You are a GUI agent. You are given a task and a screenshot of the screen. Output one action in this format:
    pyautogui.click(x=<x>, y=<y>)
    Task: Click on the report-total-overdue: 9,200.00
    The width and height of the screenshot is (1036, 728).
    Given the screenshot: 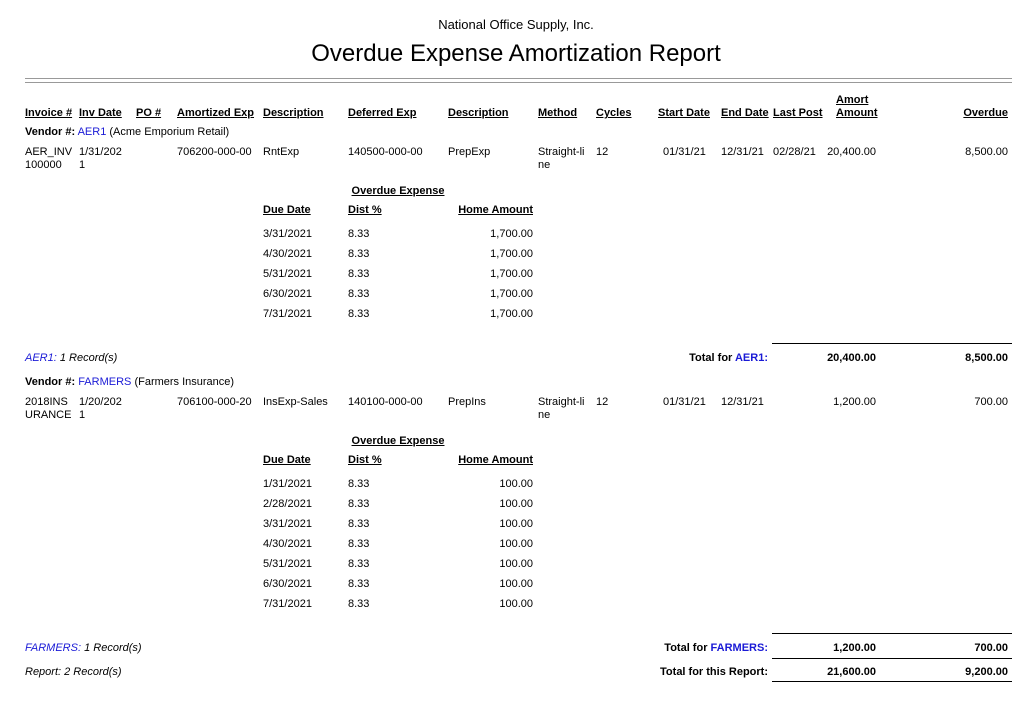 What is the action you would take?
    pyautogui.click(x=986, y=672)
    